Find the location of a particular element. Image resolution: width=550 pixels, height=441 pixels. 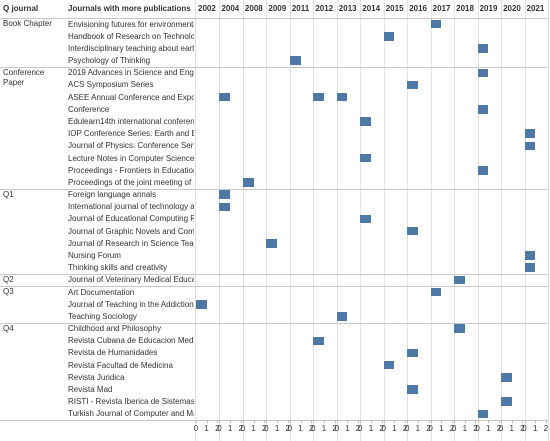

header: Journals with more publications is located at coordinates (129, 8).